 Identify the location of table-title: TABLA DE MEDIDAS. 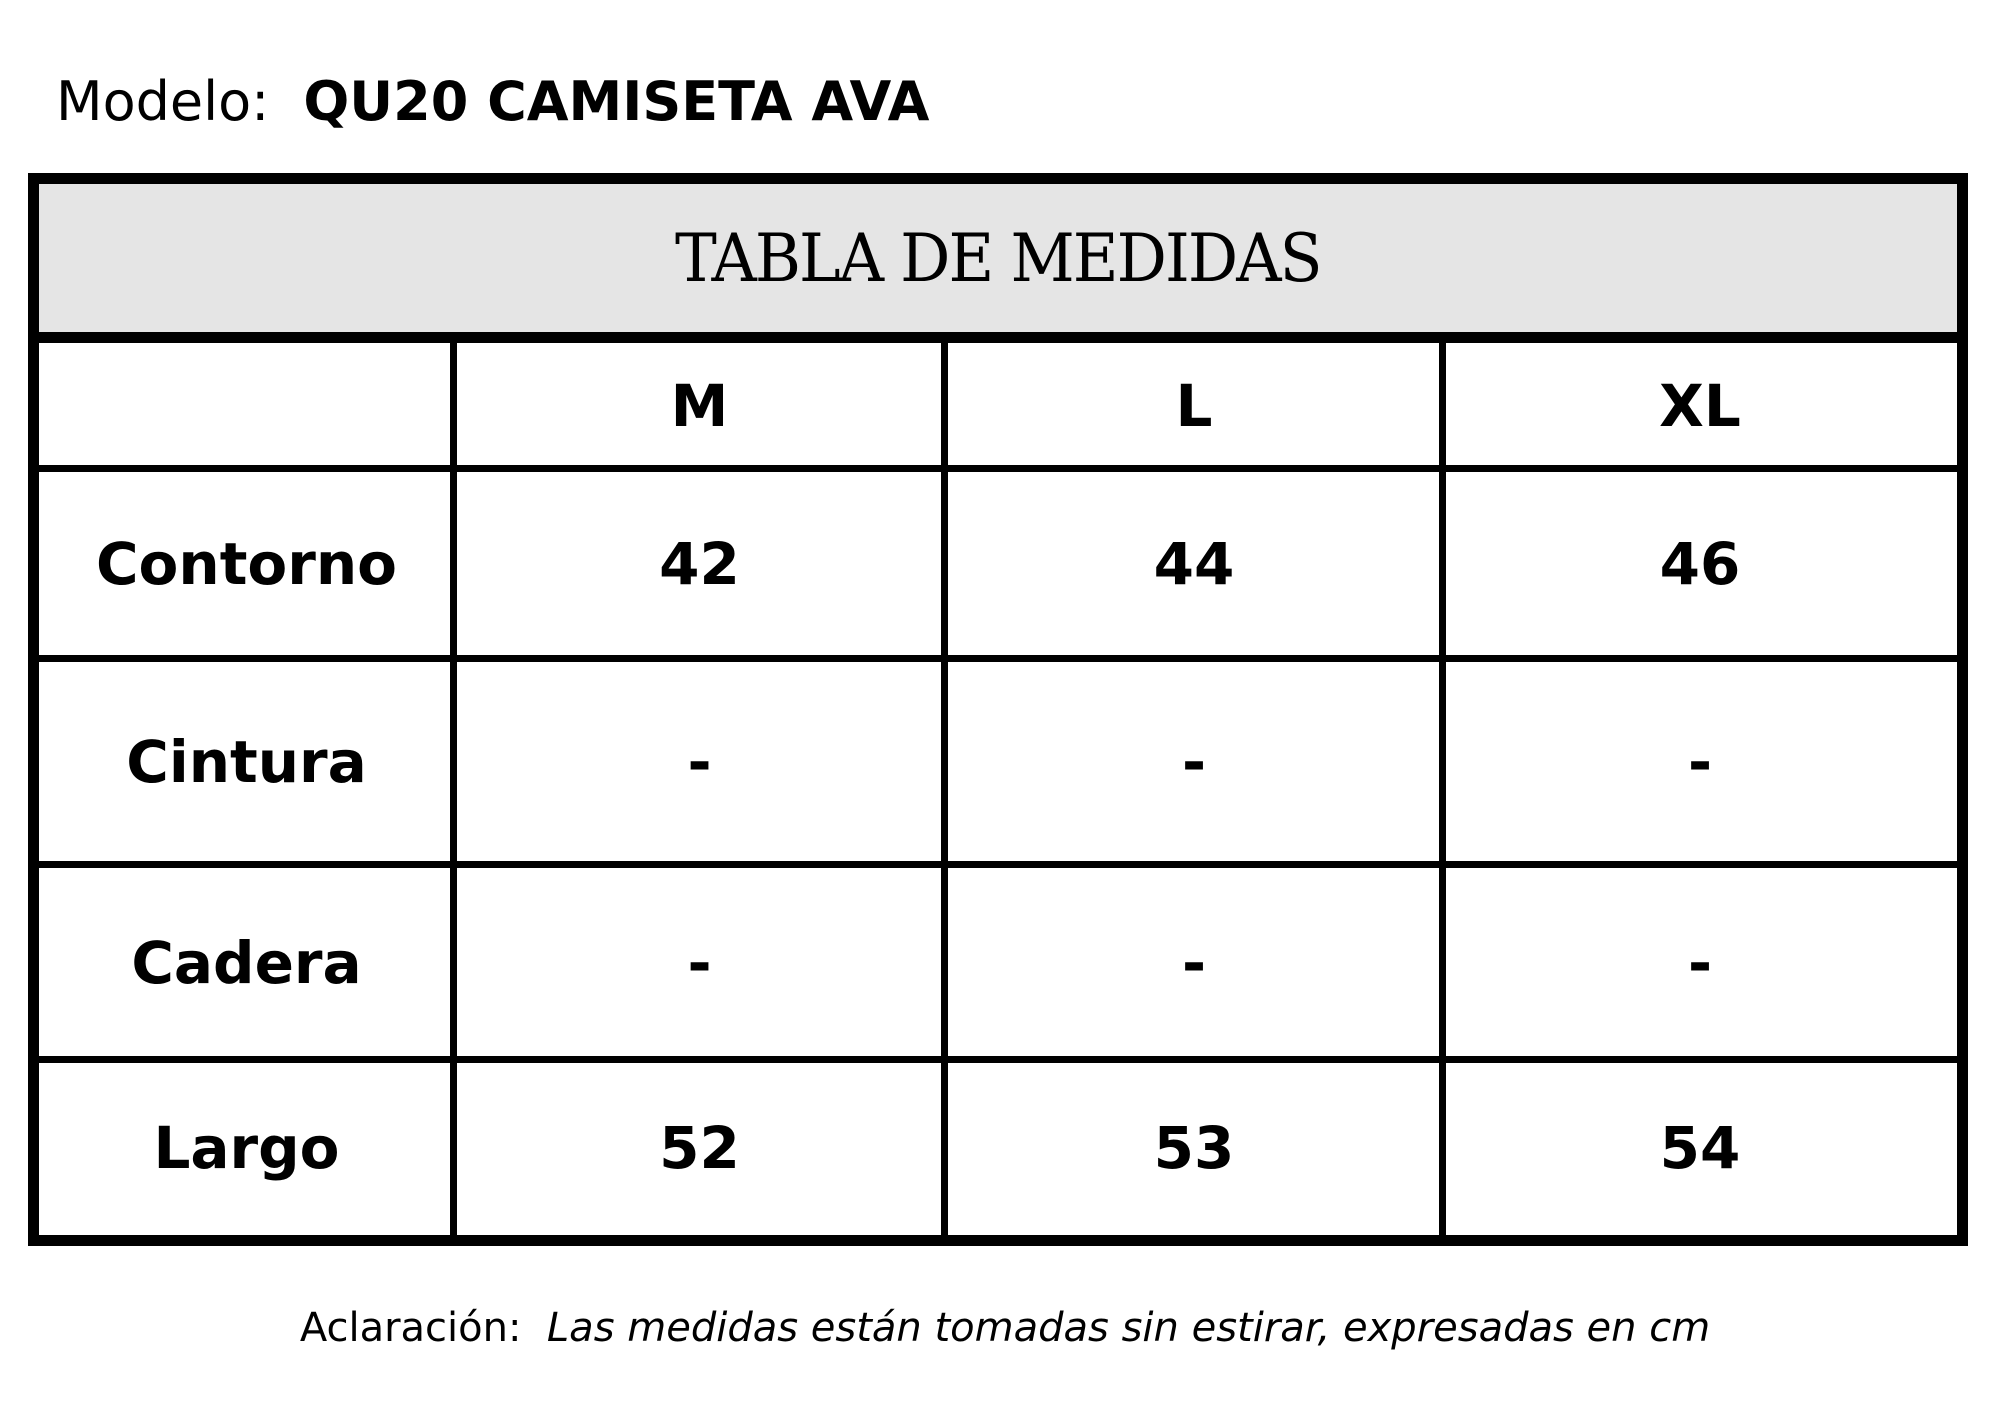
(999, 258).